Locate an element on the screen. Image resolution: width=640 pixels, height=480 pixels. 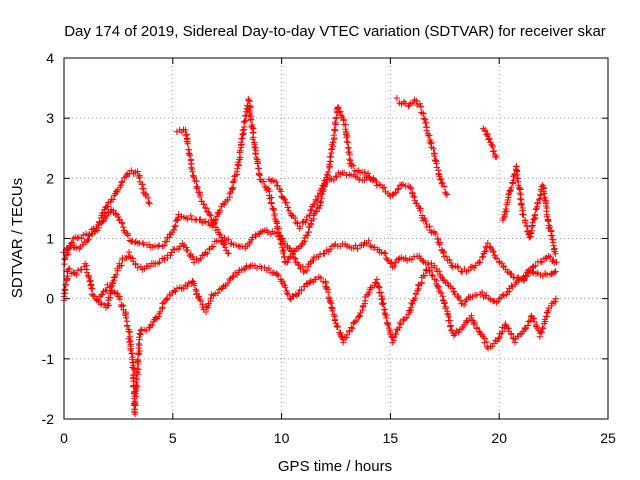
y-tick-label: 4 is located at coordinates (50, 58).